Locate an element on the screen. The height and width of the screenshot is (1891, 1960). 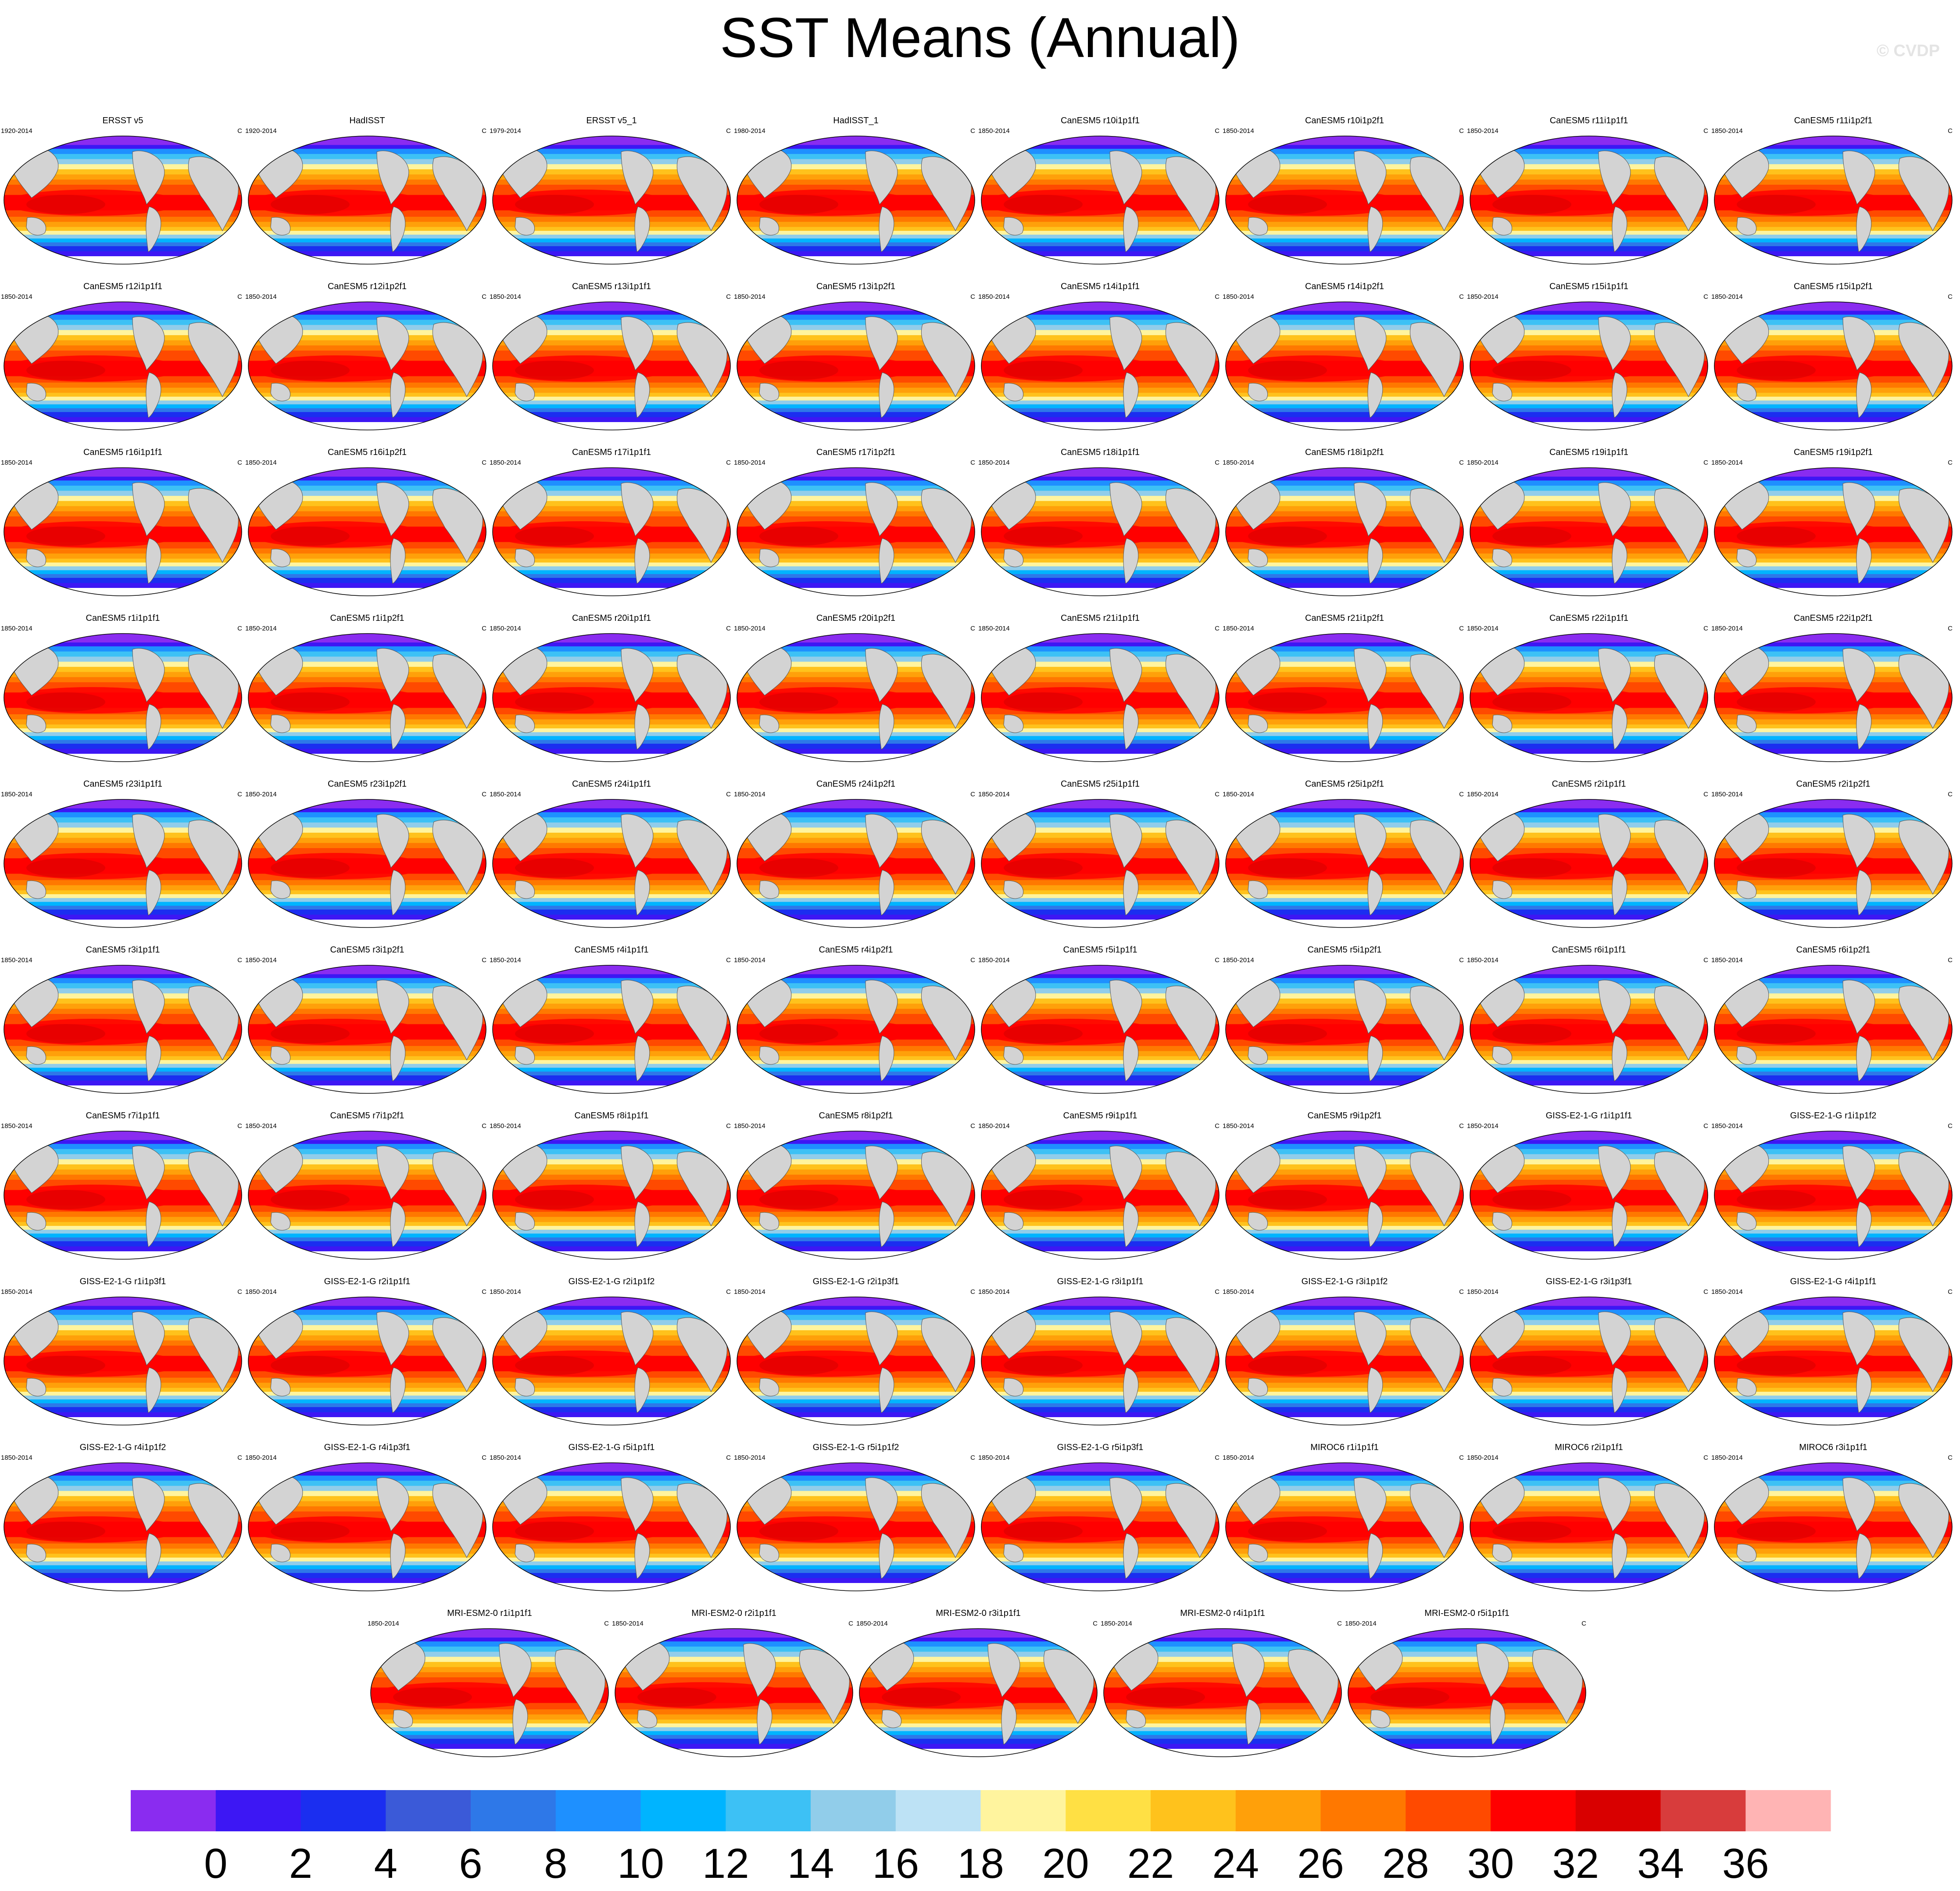
map-panel: CanESM5 r2i1p2f1 1850-2014 C is located at coordinates (1833, 860).